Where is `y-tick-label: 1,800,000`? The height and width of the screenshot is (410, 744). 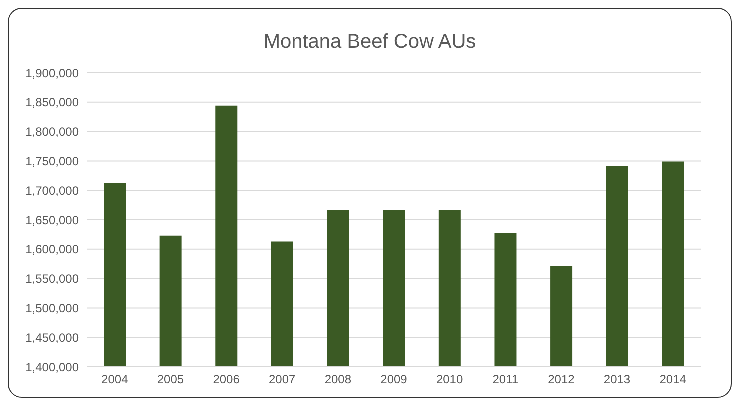
y-tick-label: 1,800,000 is located at coordinates (53, 132).